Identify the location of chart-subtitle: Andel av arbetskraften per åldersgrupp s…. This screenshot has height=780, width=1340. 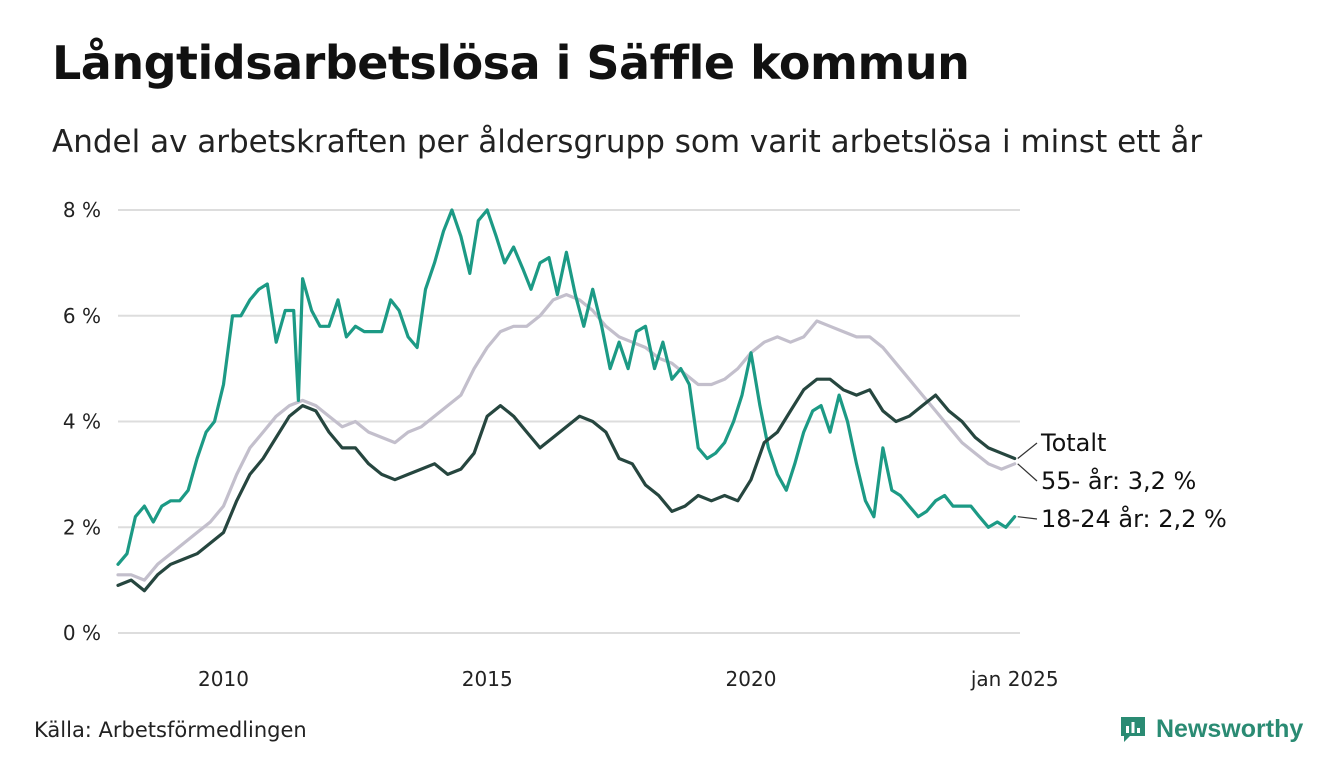
(627, 142).